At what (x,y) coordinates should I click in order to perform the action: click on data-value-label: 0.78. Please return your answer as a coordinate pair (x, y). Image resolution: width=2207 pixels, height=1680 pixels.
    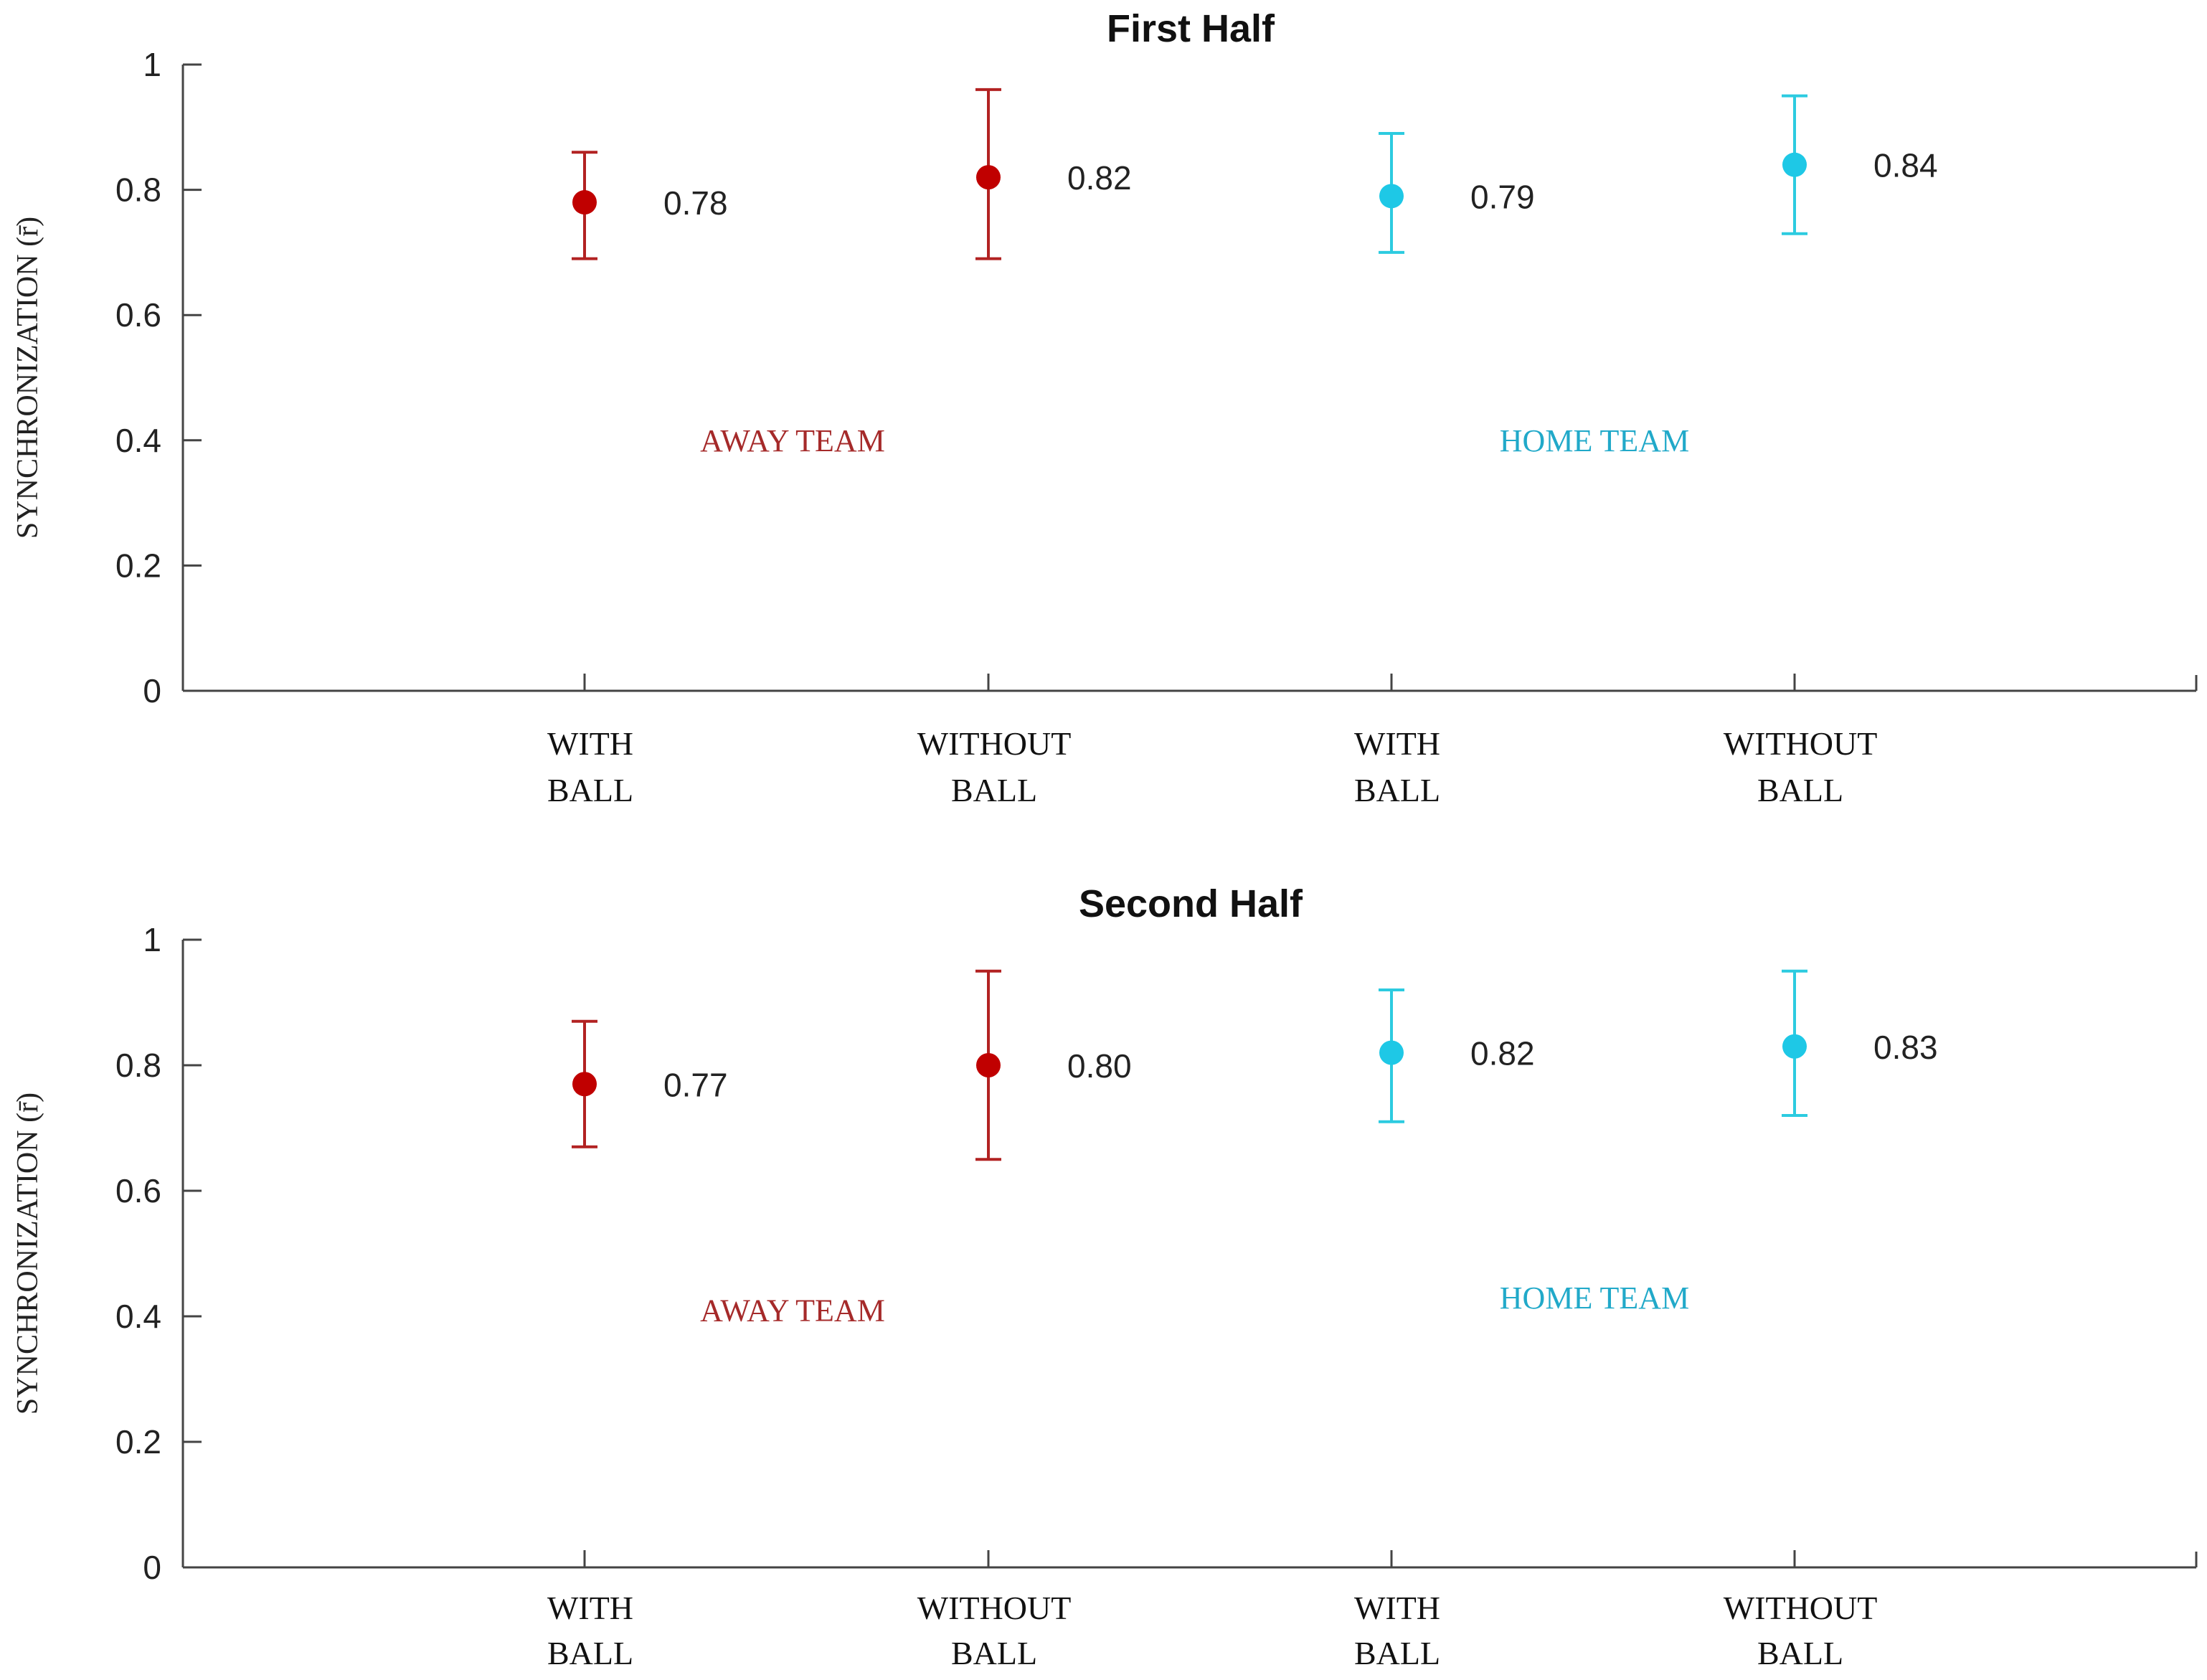
    Looking at the image, I should click on (695, 203).